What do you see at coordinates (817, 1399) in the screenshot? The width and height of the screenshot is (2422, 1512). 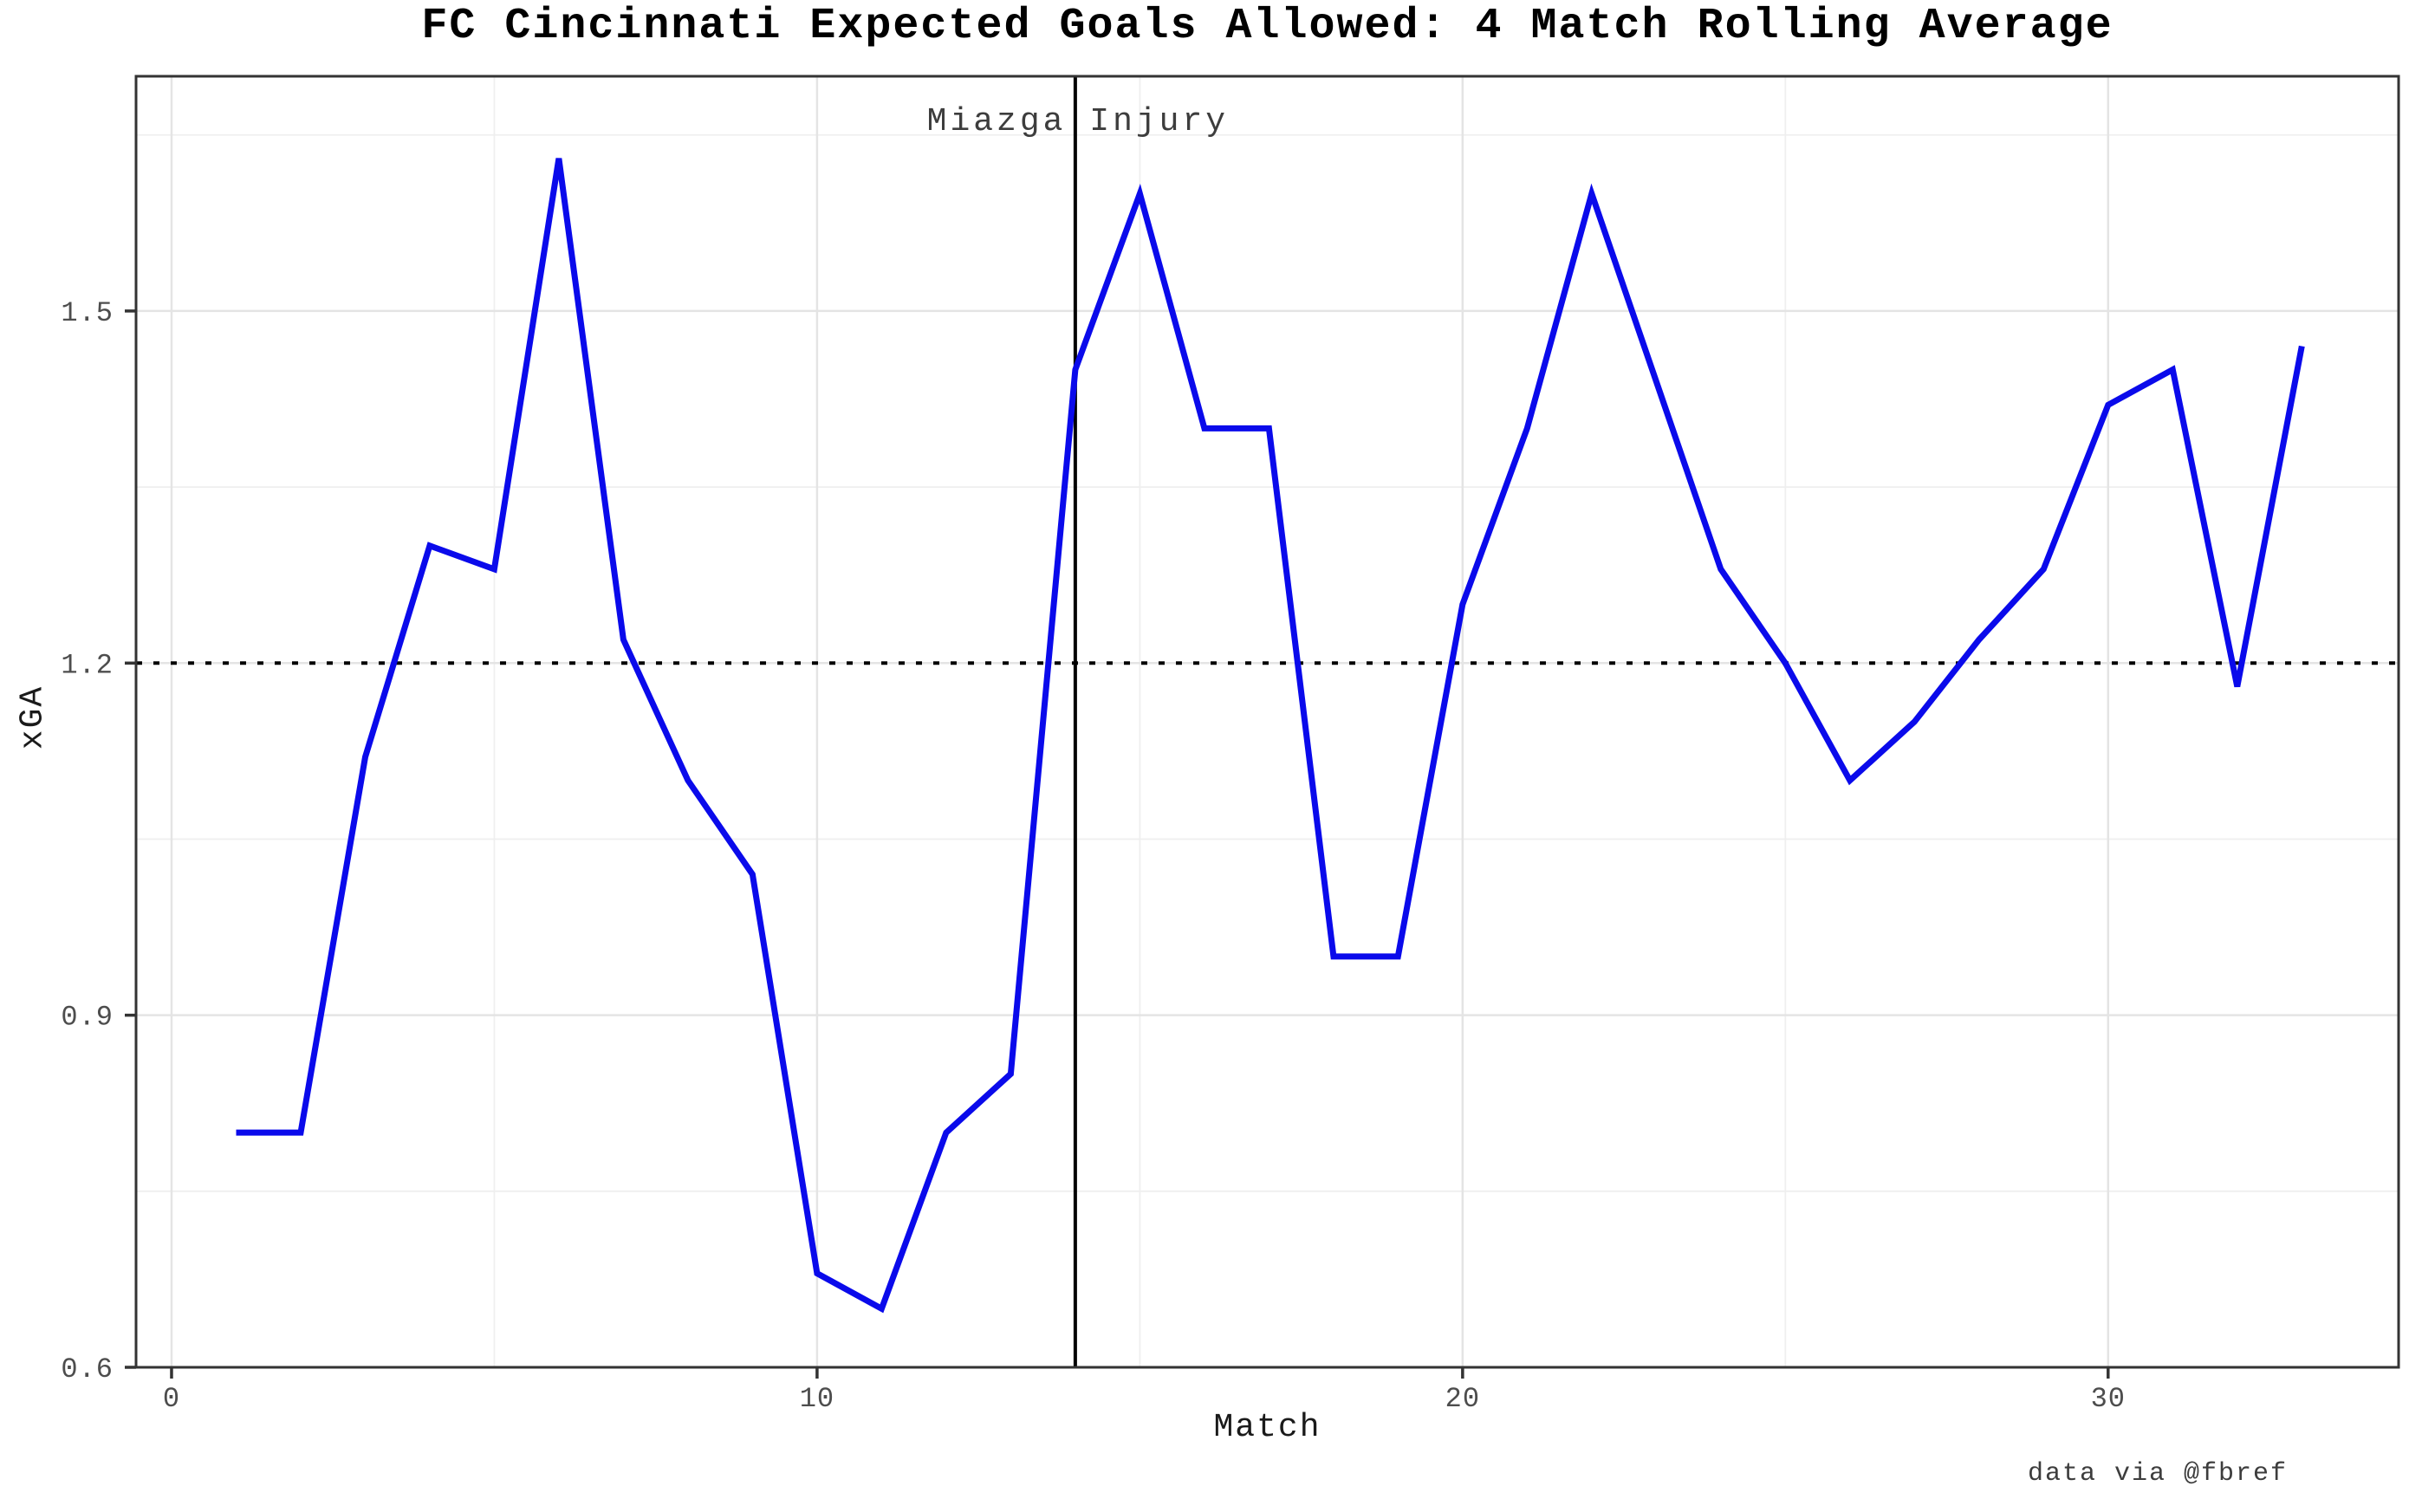 I see `x-tick-label: 10` at bounding box center [817, 1399].